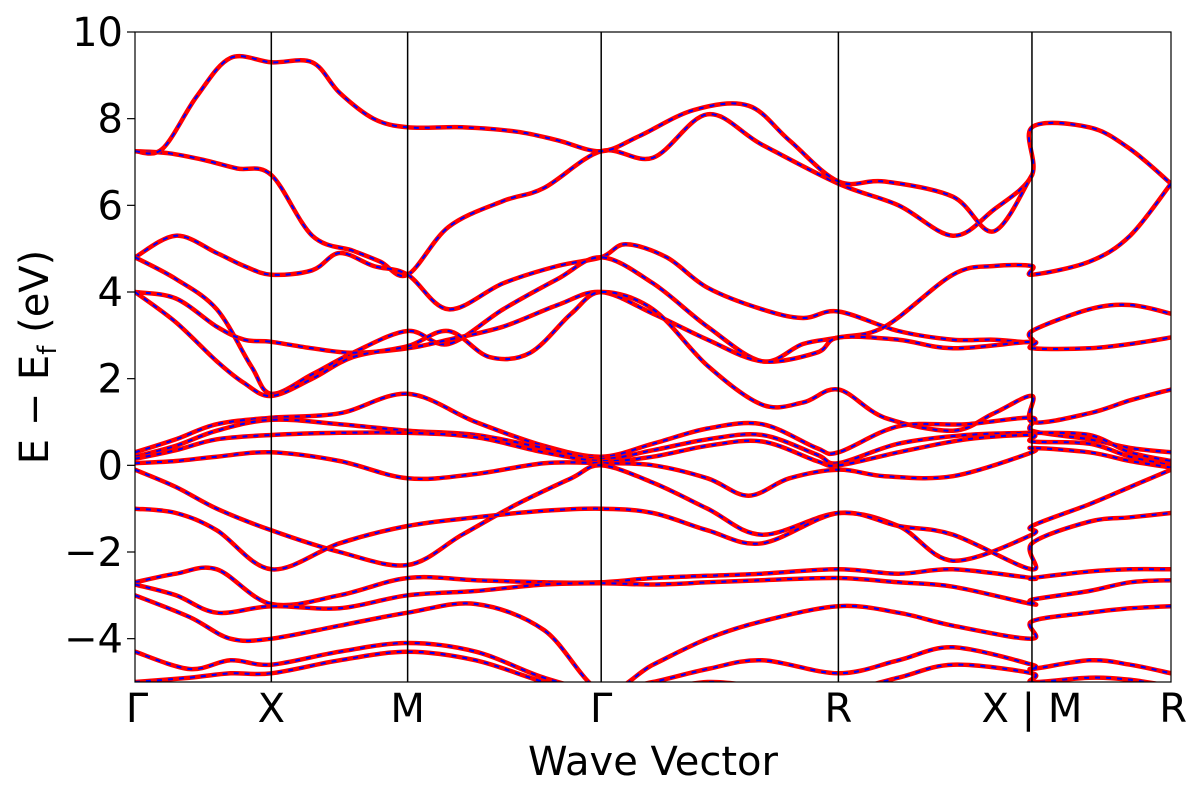 The width and height of the screenshot is (1200, 800). Describe the element at coordinates (653, 425) in the screenshot. I see `band-line-7-overlay` at that location.